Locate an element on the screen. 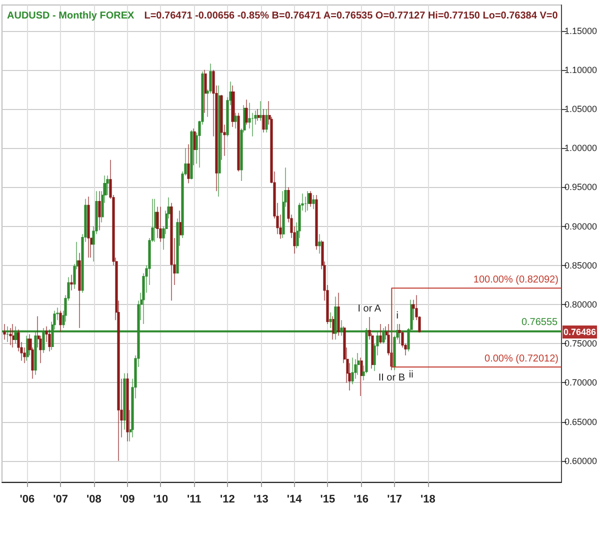 Image resolution: width=600 pixels, height=540 pixels. y-tick-label: 0.80000 is located at coordinates (581, 304).